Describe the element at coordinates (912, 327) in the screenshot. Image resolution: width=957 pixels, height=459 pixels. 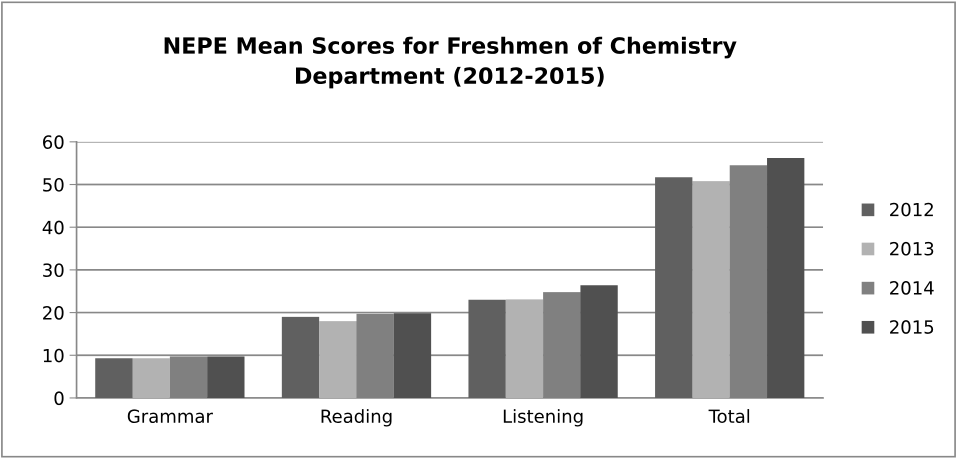
I see `legend-label: 2015` at that location.